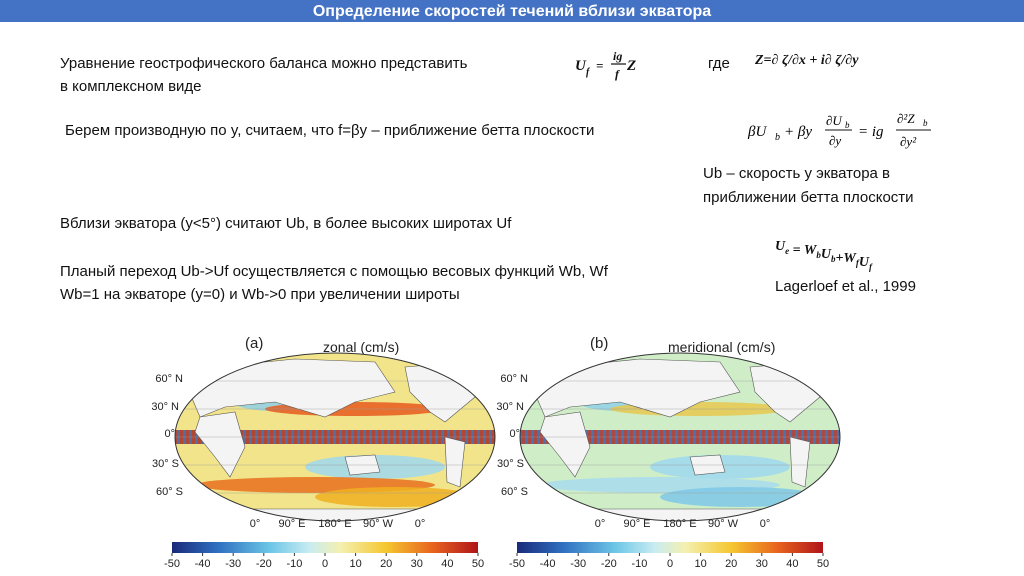 The height and width of the screenshot is (576, 1024). I want to click on formula-text: =, so click(599, 65).